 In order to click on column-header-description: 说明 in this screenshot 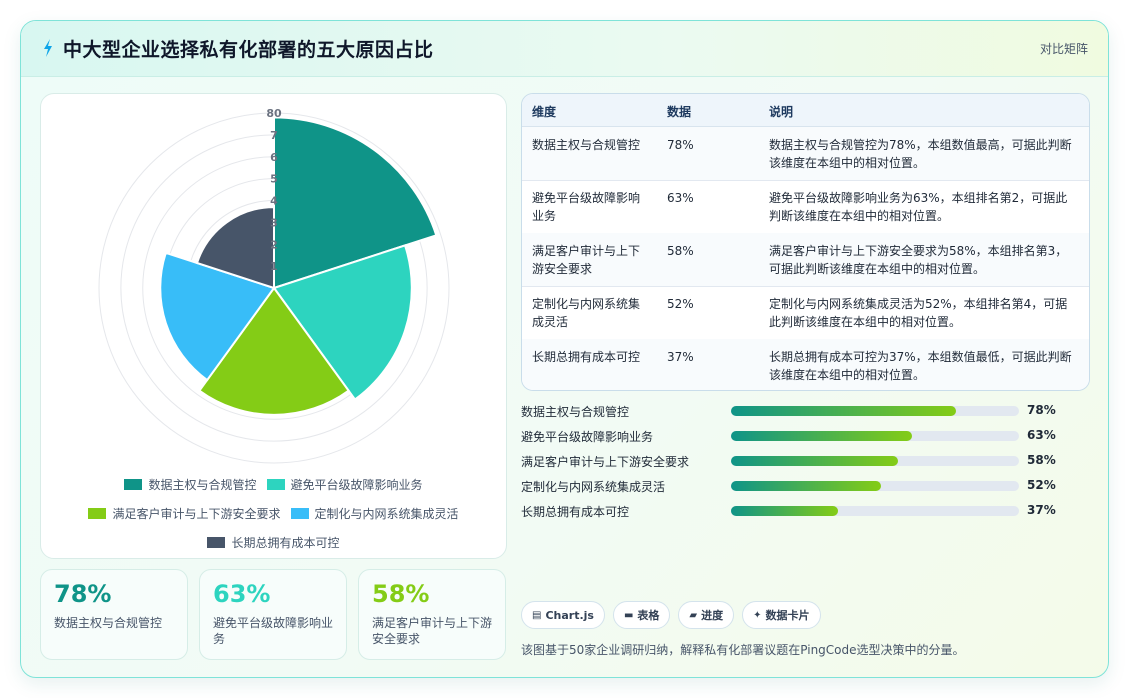, I will do `click(781, 112)`.